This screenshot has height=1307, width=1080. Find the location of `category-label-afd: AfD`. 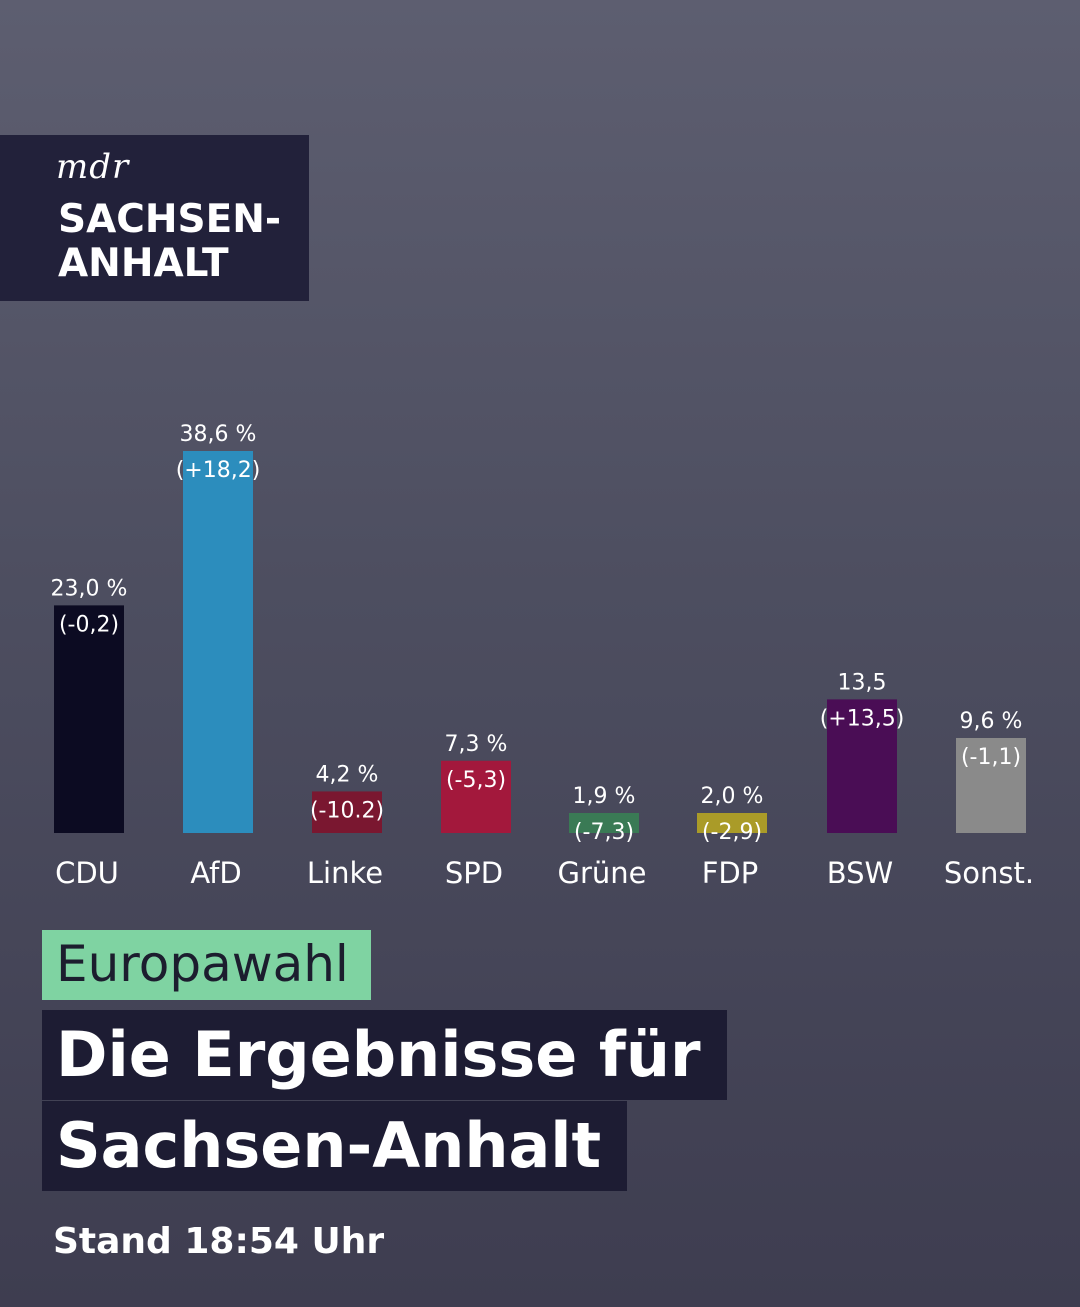

category-label-afd: AfD is located at coordinates (215, 873).